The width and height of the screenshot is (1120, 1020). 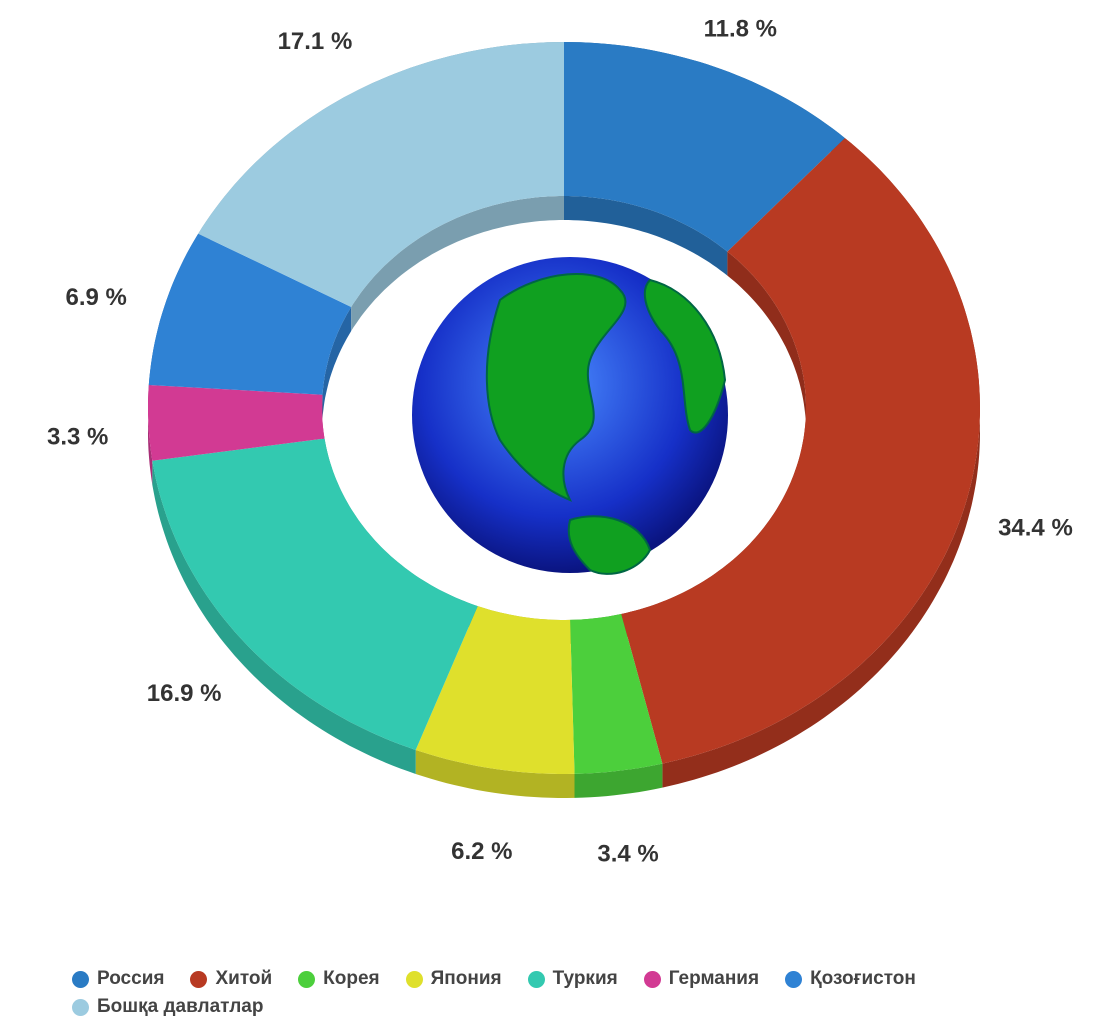 I want to click on legend-label: Туркия, so click(x=585, y=978).